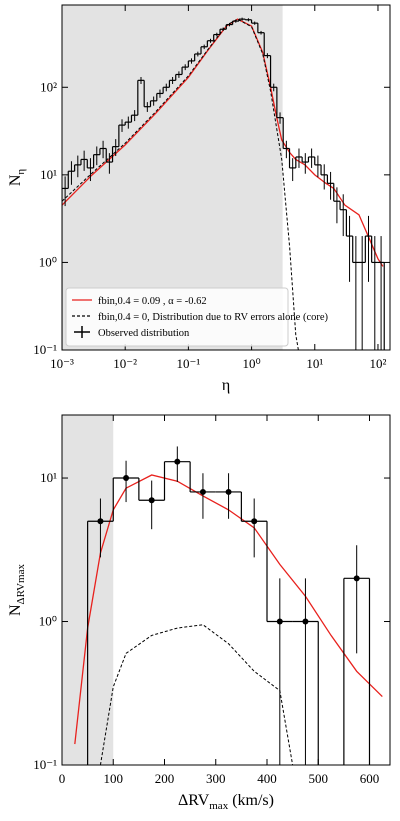 The image size is (400, 821). What do you see at coordinates (251, 800) in the screenshot?
I see `x-axis-label-part: (km/s)` at bounding box center [251, 800].